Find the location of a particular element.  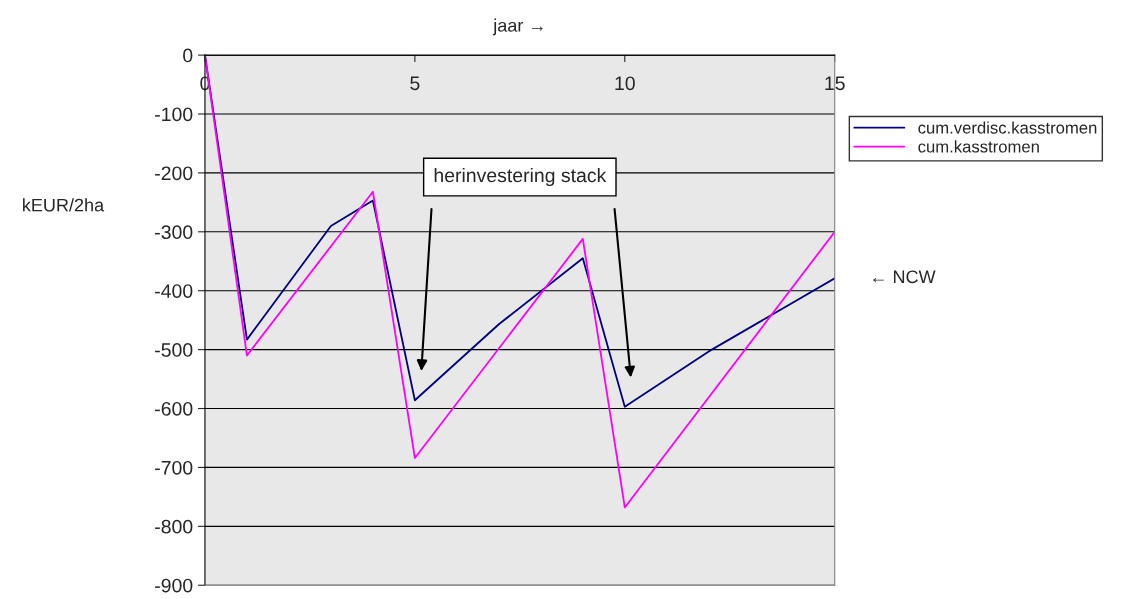

annotation: ← NCW is located at coordinates (904, 277).